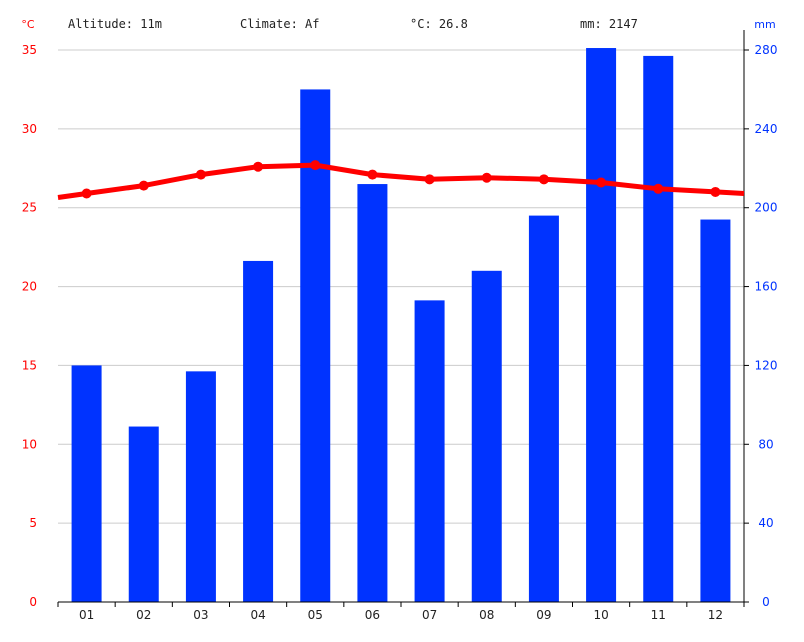  I want to click on x-tick-label: 08, so click(486, 615).